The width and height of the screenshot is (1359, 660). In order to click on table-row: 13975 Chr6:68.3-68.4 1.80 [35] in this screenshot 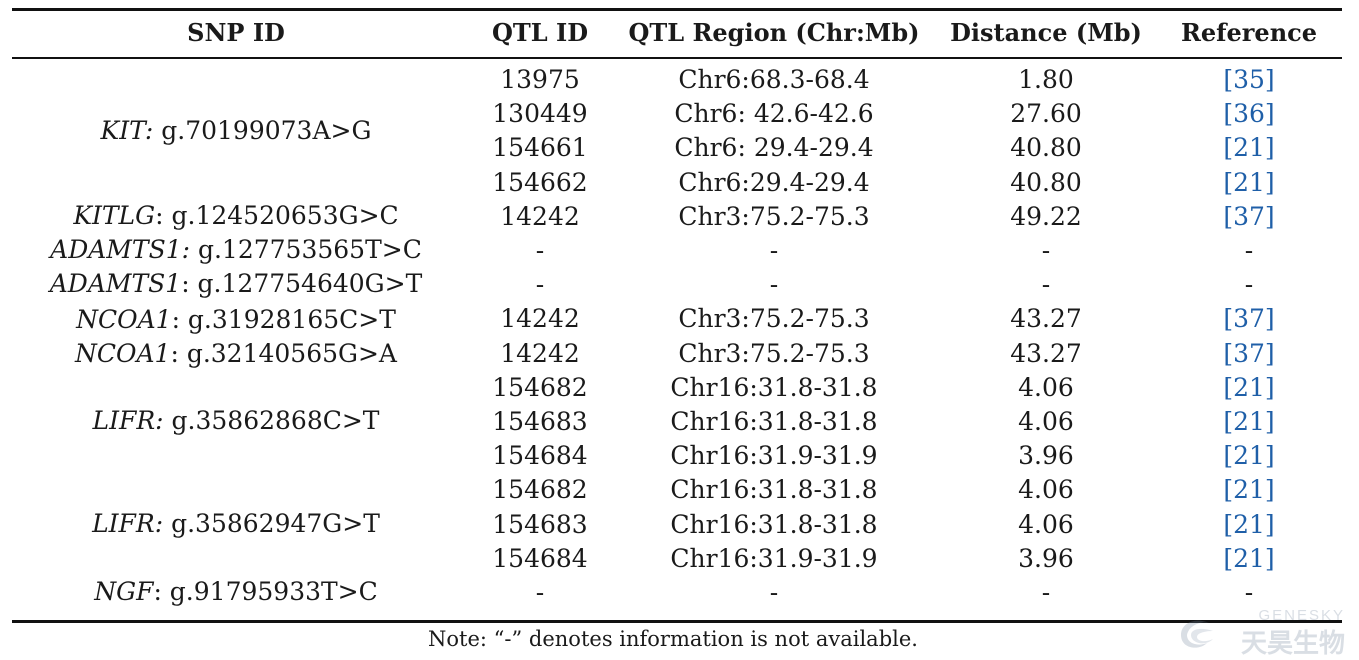, I will do `click(677, 80)`.